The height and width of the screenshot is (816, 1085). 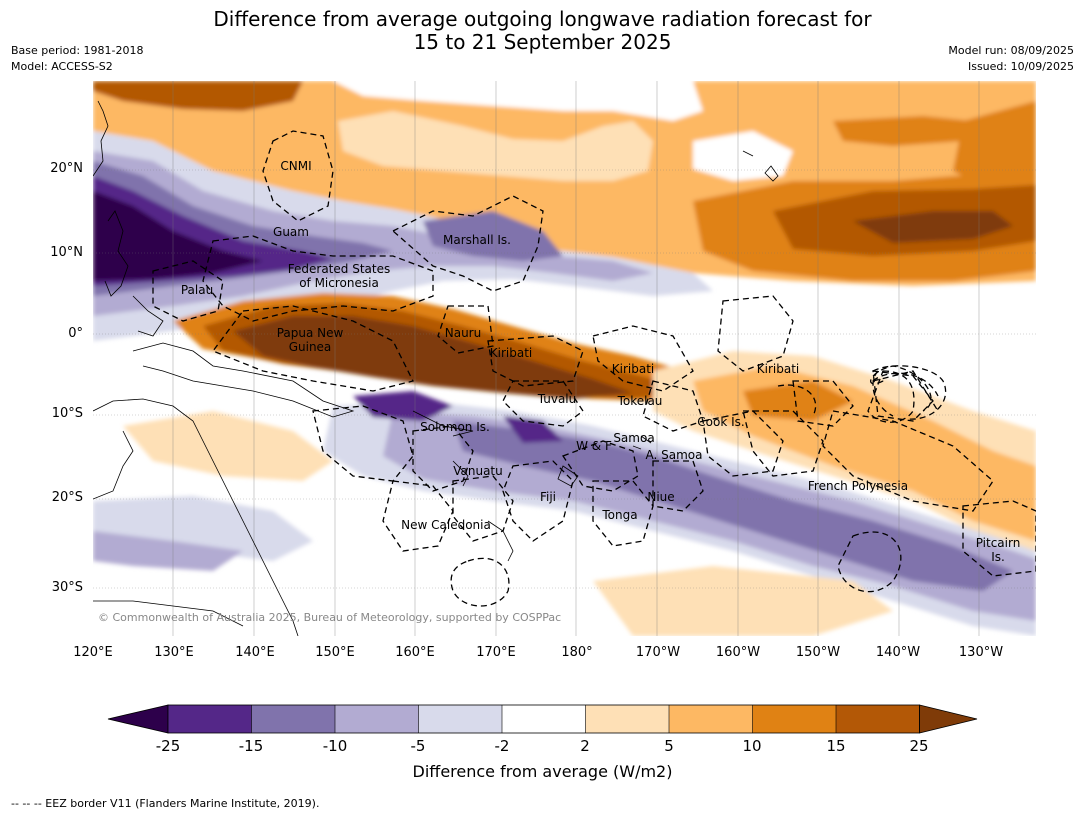 What do you see at coordinates (778, 369) in the screenshot?
I see `label-kiribati-east: Kiribati` at bounding box center [778, 369].